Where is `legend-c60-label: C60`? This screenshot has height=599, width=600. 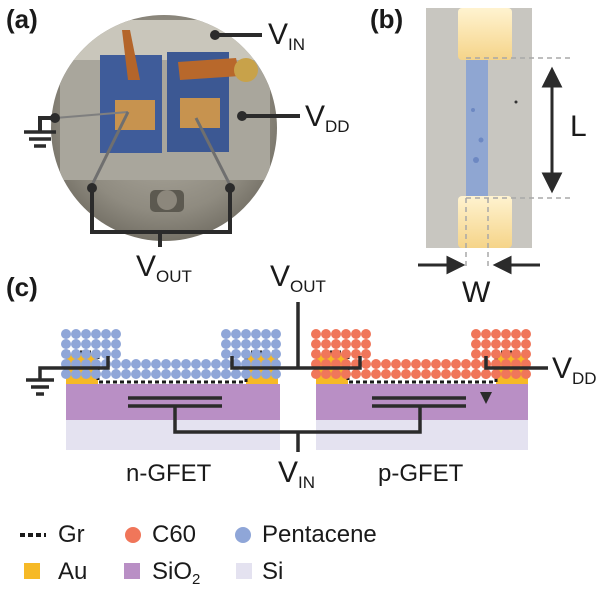 legend-c60-label: C60 is located at coordinates (174, 534).